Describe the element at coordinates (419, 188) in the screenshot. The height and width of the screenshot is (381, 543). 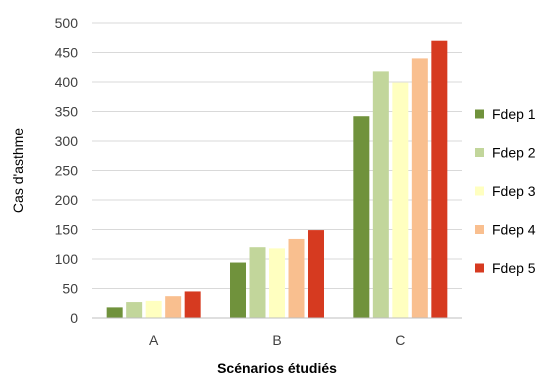
I see `bar-fdep-4-c` at that location.